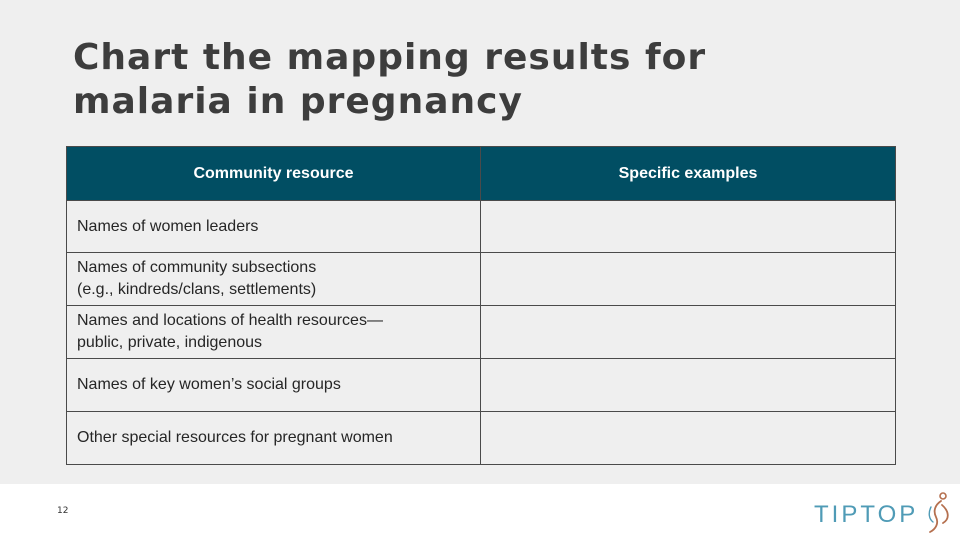 Image resolution: width=960 pixels, height=540 pixels. What do you see at coordinates (209, 384) in the screenshot?
I see `resource-line: Names of key women’s social groups` at bounding box center [209, 384].